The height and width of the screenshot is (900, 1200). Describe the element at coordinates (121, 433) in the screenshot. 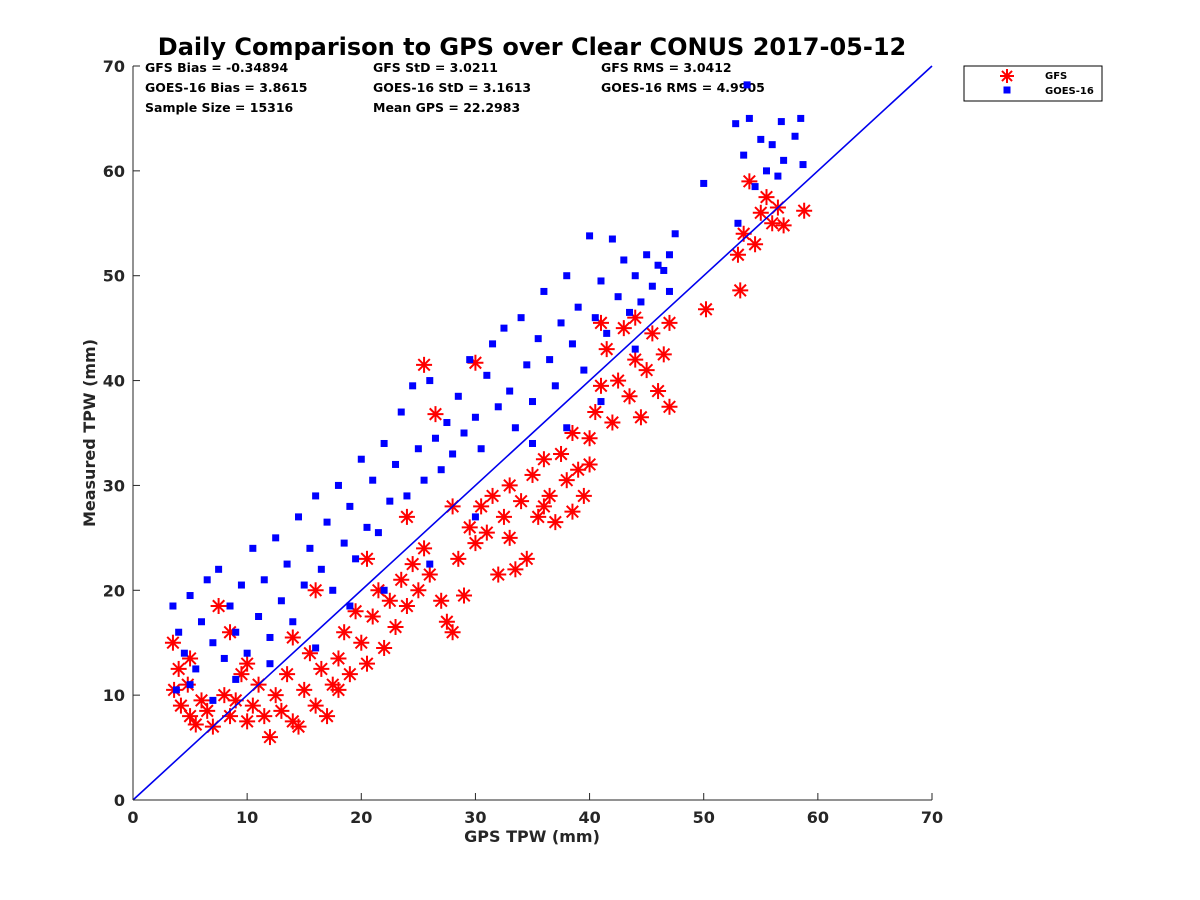

I see `y-ticks: 0 10 20 30 40 50 60 70` at that location.